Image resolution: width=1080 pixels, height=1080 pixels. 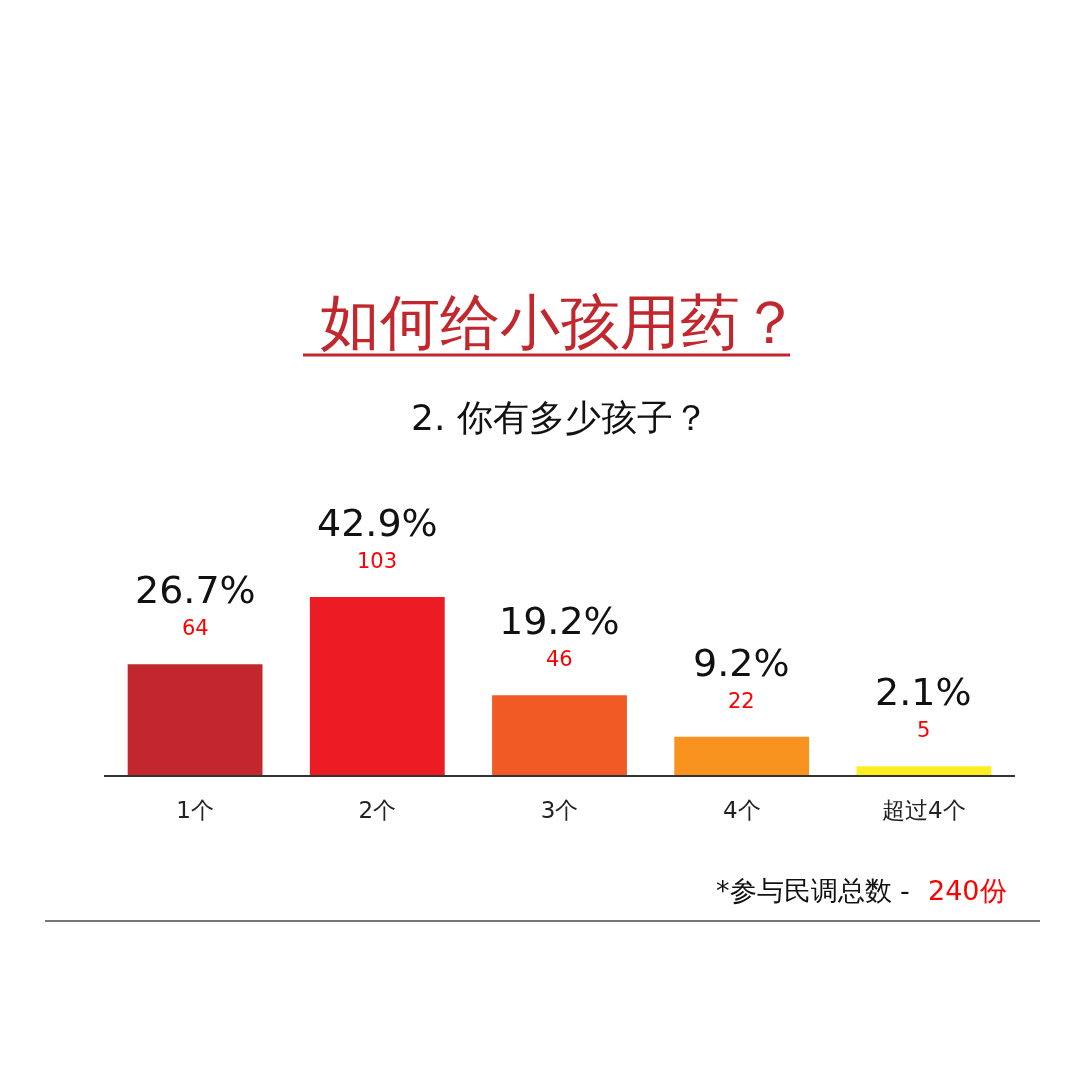 I want to click on data-label: 2.1%, so click(x=923, y=692).